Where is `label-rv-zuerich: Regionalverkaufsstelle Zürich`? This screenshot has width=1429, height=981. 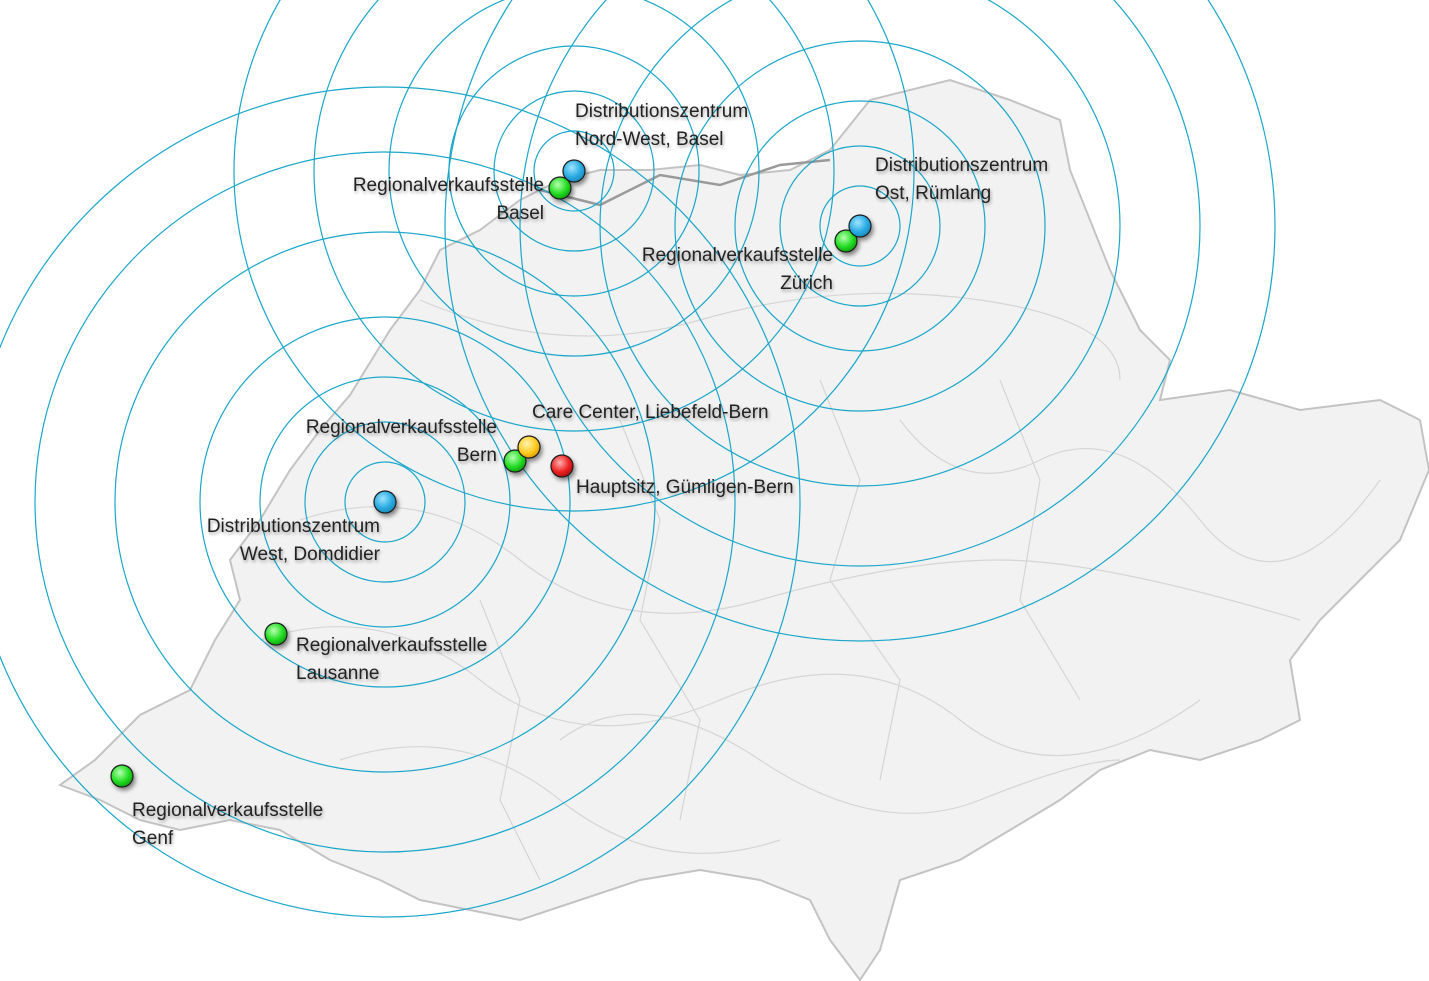
label-rv-zuerich: Regionalverkaufsstelle Zürich is located at coordinates (711, 270).